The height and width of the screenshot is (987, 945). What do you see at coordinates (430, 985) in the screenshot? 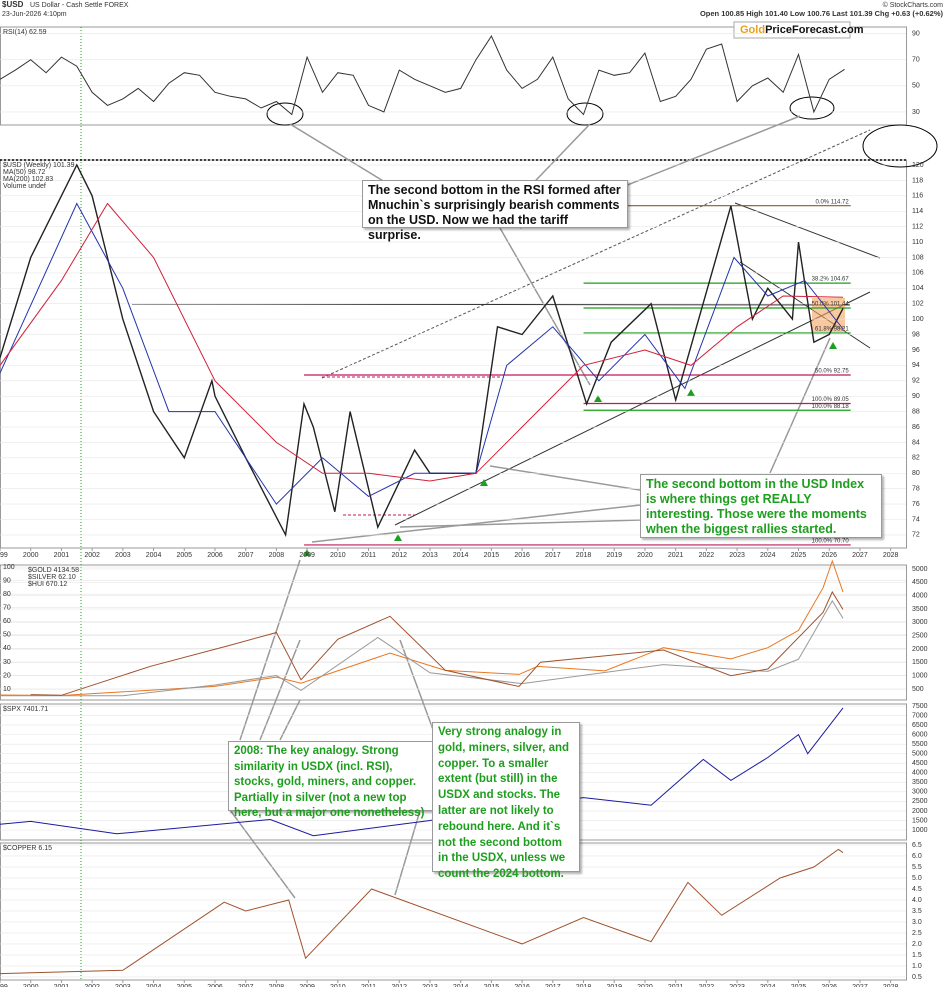
I see `x-tick-label: 2013` at bounding box center [430, 985].